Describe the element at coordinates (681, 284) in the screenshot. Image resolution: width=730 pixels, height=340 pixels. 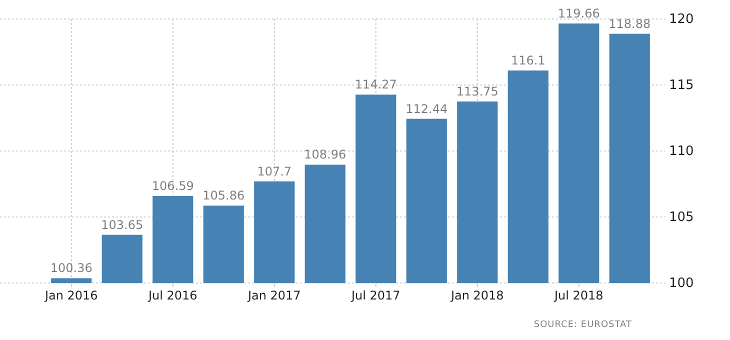
I see `y-tick-label: 100` at that location.